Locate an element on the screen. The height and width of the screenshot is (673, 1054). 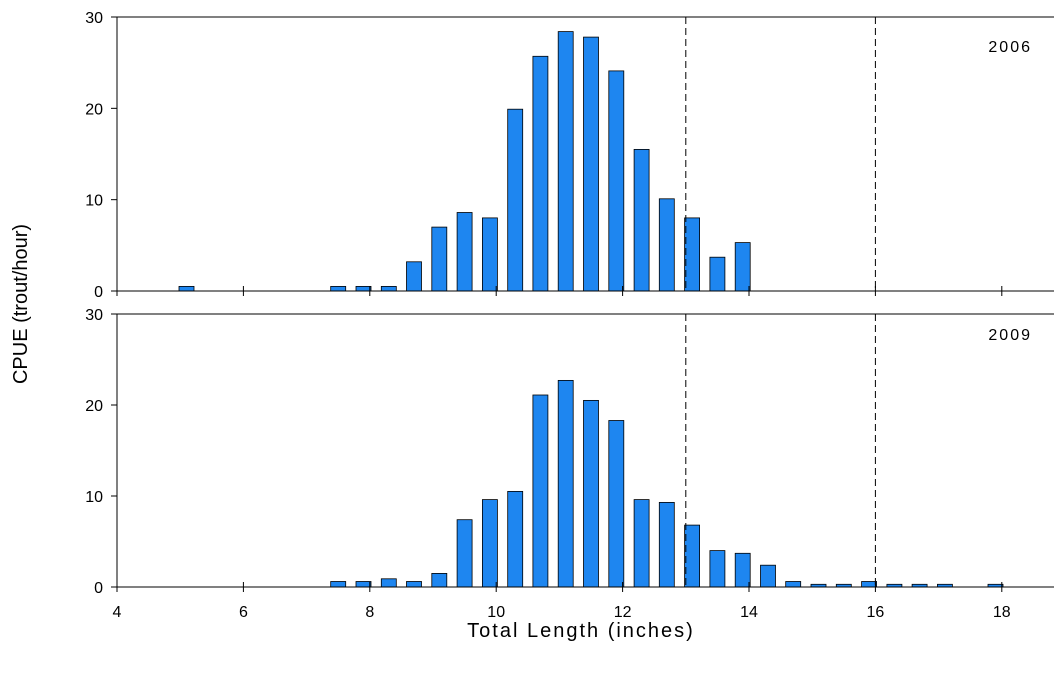
x-tick-label: 10 is located at coordinates (496, 612).